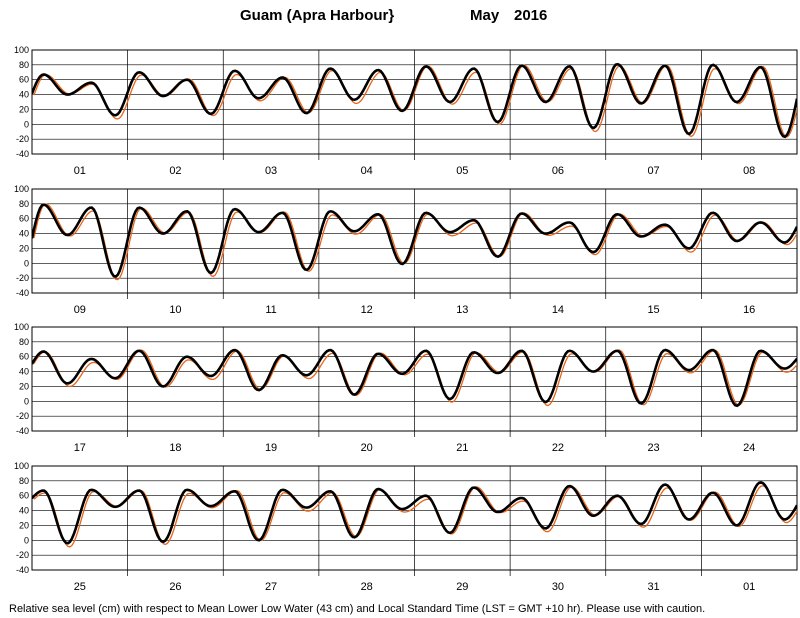  What do you see at coordinates (367, 587) in the screenshot?
I see `day-label: 28` at bounding box center [367, 587].